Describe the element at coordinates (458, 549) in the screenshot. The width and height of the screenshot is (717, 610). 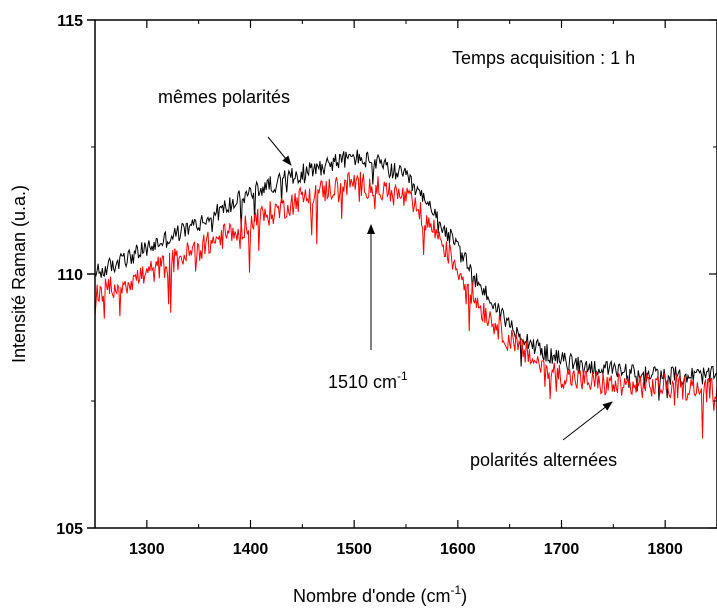
I see `x-tick-label-1600: 1600` at that location.